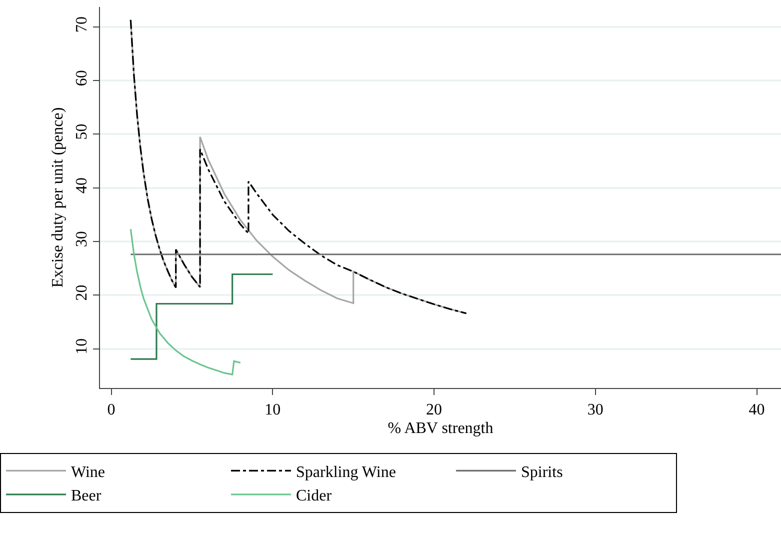 The height and width of the screenshot is (552, 781). Describe the element at coordinates (82, 292) in the screenshot. I see `y-tick-label: 20` at that location.